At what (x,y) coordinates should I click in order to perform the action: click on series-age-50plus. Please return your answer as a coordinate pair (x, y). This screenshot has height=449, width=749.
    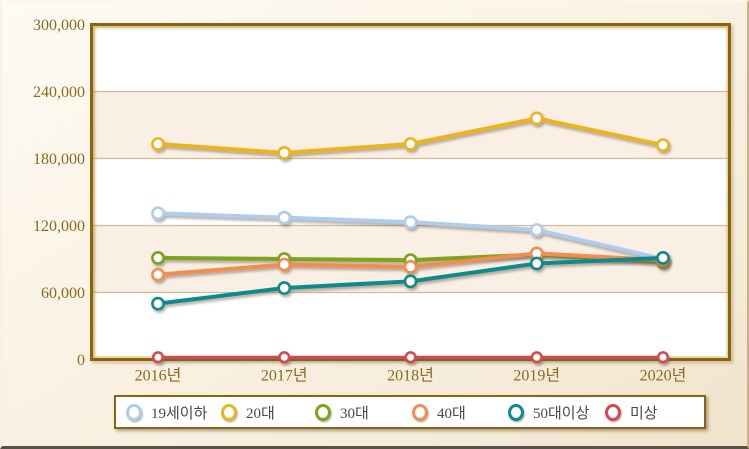
    Looking at the image, I should click on (410, 280).